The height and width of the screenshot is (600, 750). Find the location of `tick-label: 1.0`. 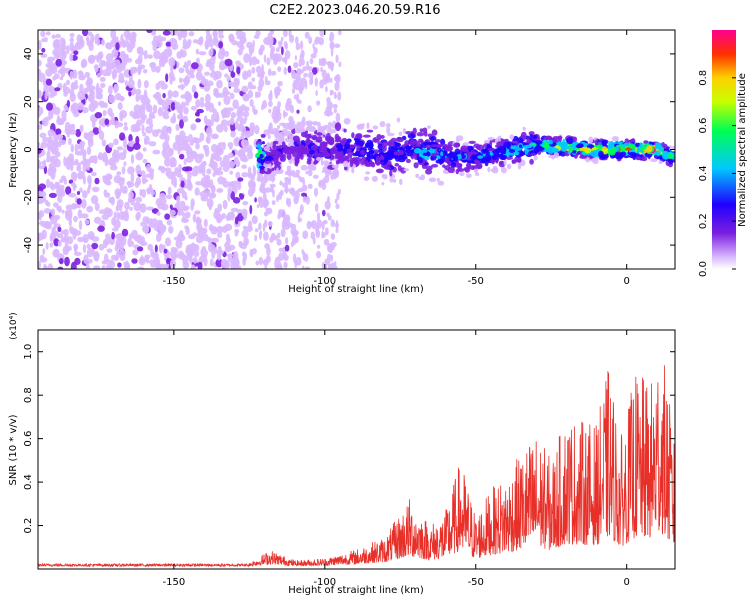

tick-label: 1.0 is located at coordinates (28, 352).